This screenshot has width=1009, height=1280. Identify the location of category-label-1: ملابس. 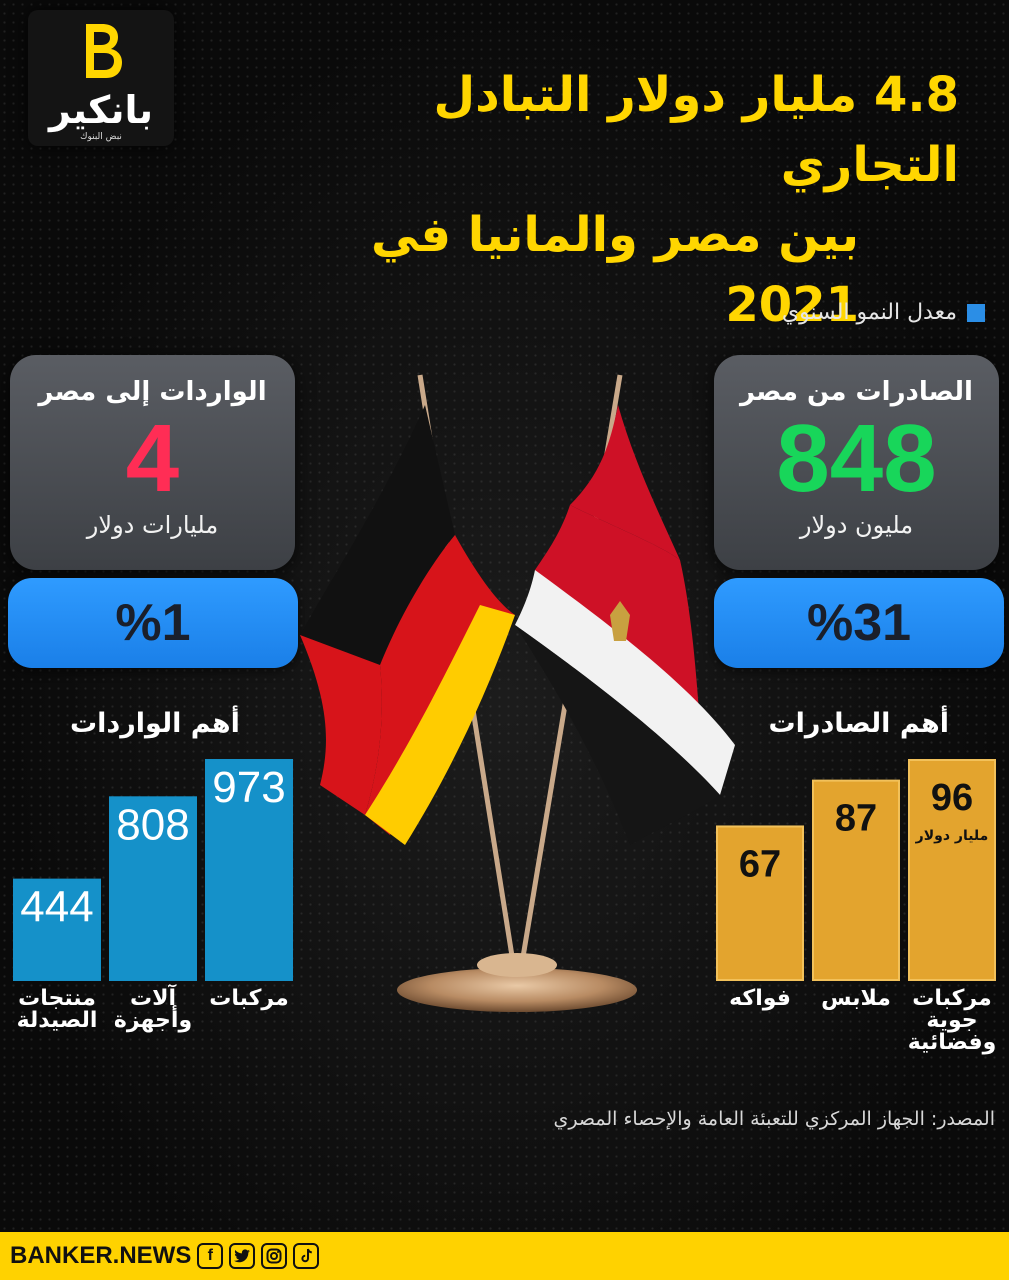
(856, 998).